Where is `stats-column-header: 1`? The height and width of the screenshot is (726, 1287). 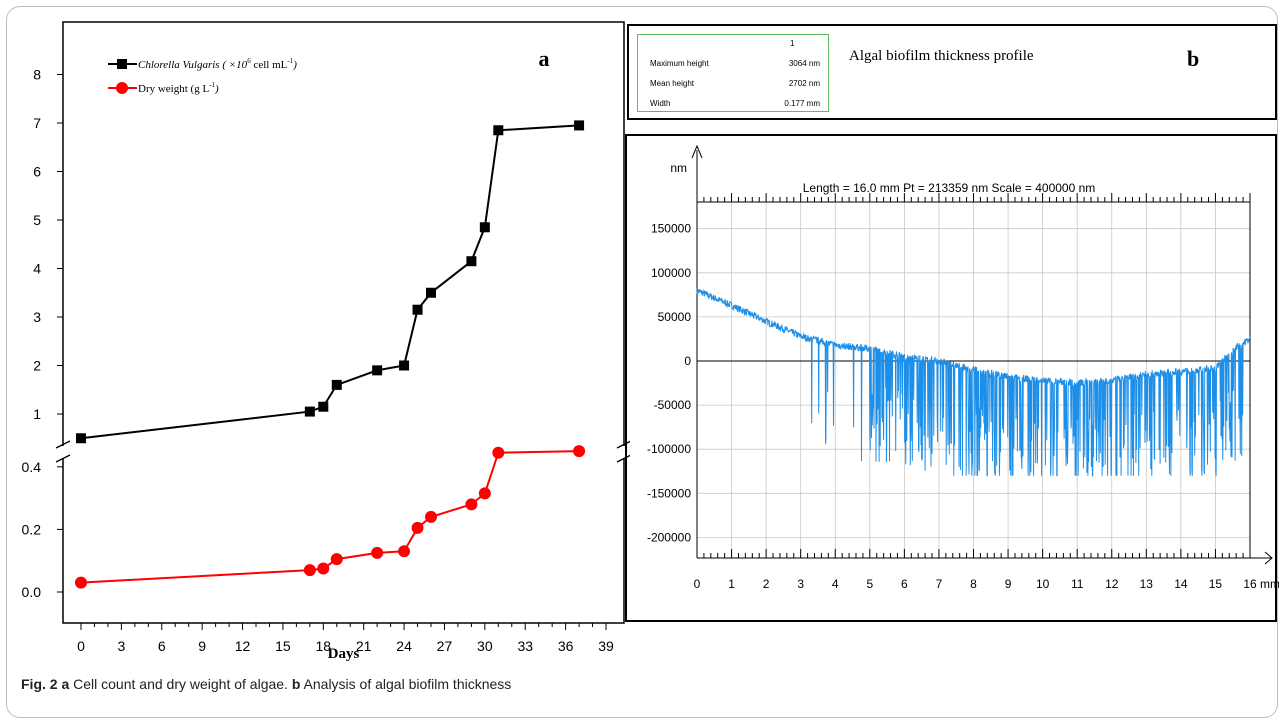
stats-column-header: 1 is located at coordinates (792, 43).